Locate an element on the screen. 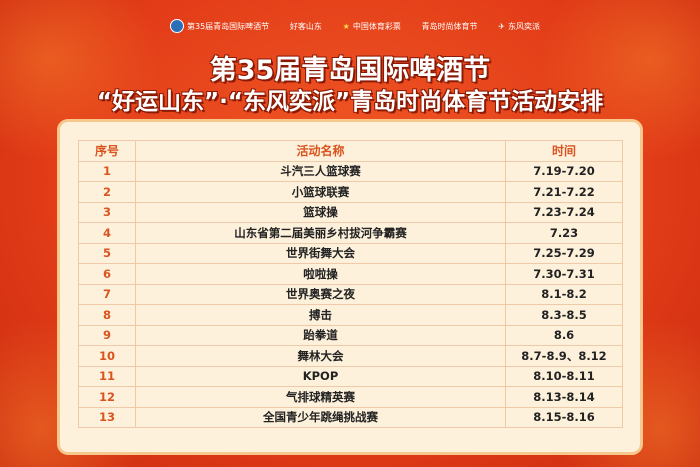  table-row: 1 斗汽三人篮球赛 7.19-7.20 is located at coordinates (350, 171).